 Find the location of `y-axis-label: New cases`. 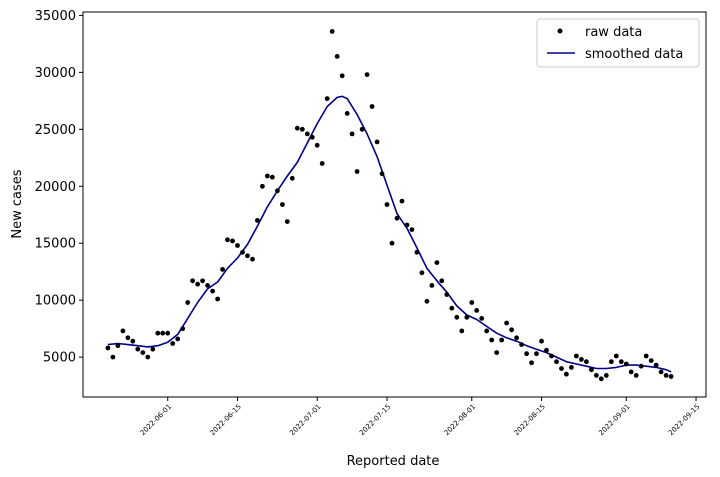

y-axis-label: New cases is located at coordinates (17, 203).